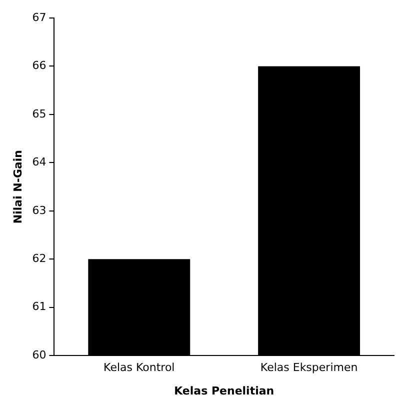  What do you see at coordinates (39, 258) in the screenshot?
I see `y-tick-label: 62` at bounding box center [39, 258].